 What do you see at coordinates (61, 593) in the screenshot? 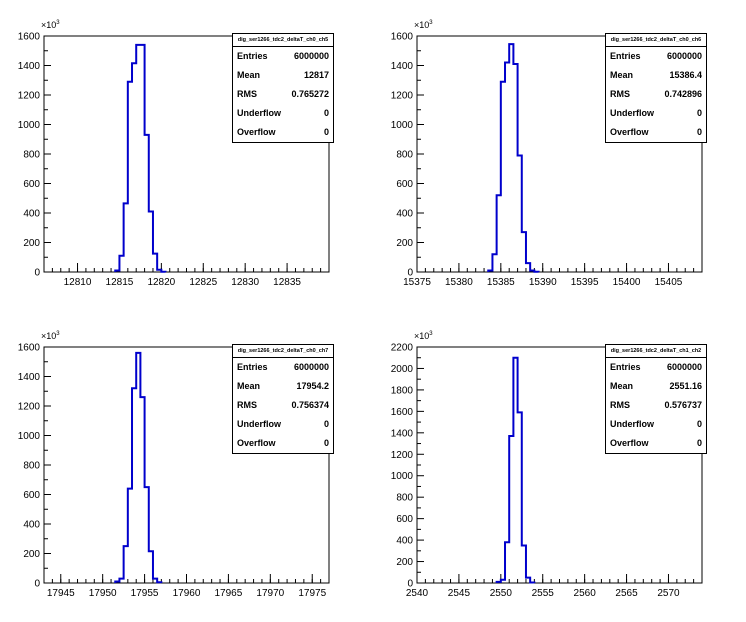
I see `x-tick-label: 17945` at bounding box center [61, 593].